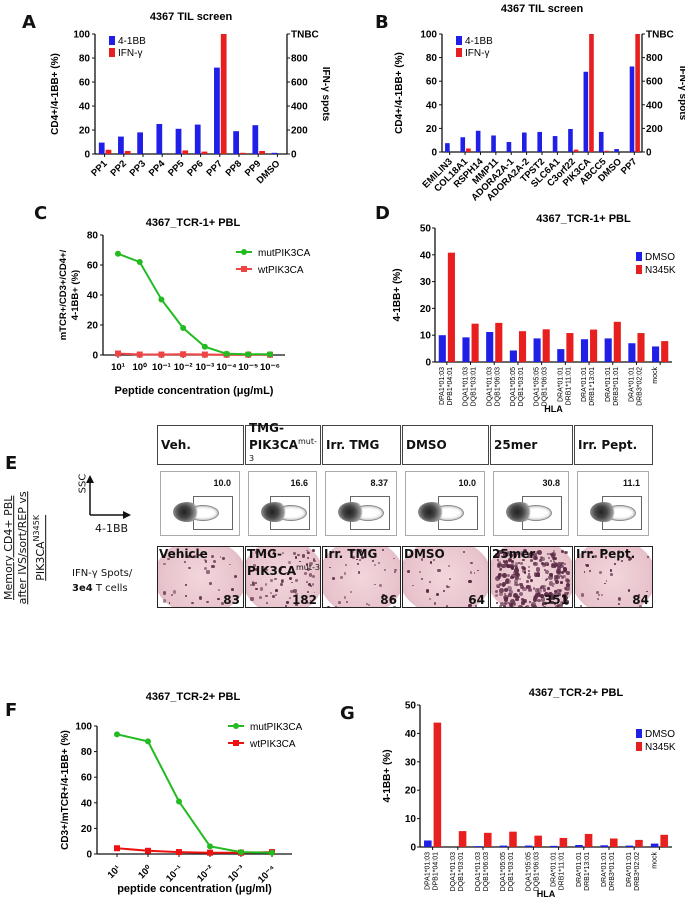 This screenshot has width=685, height=902. Describe the element at coordinates (432, 82) in the screenshot. I see `chart-B-ytick-label: 60` at that location.